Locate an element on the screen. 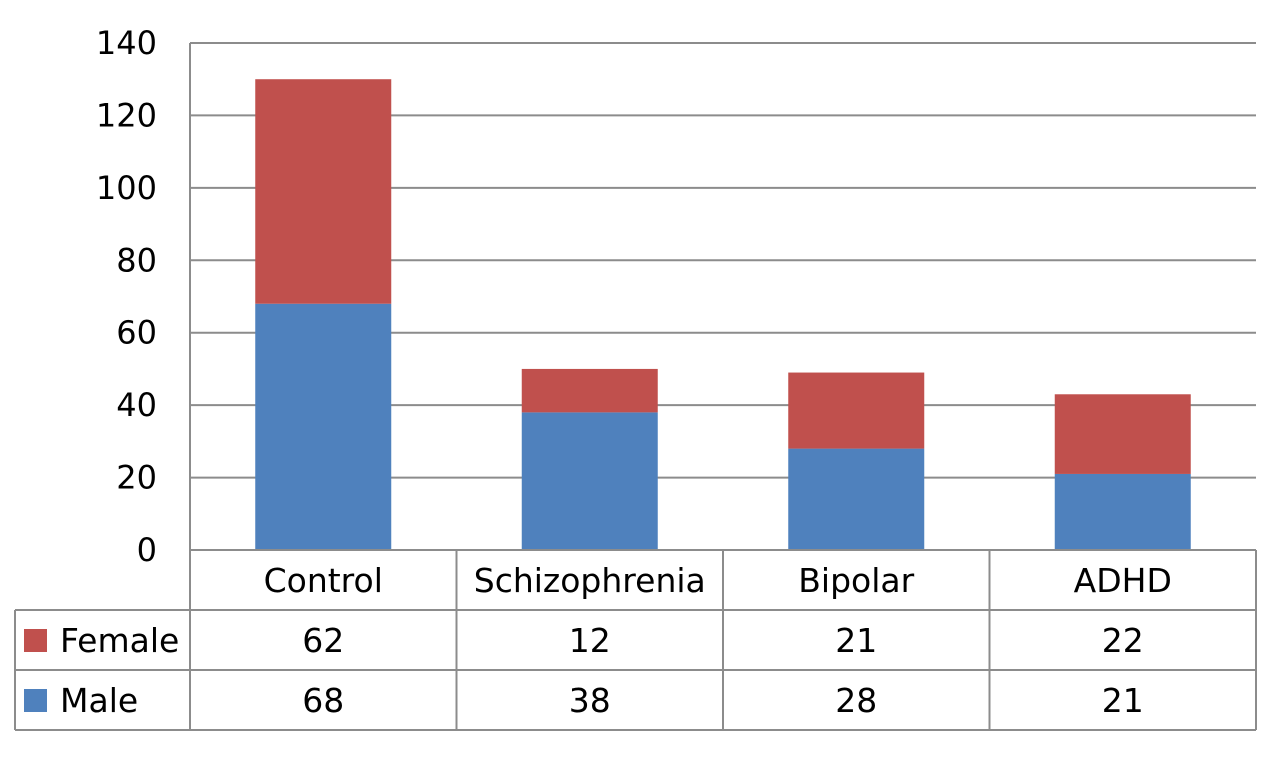  table-cell-value: 62 is located at coordinates (323, 640).